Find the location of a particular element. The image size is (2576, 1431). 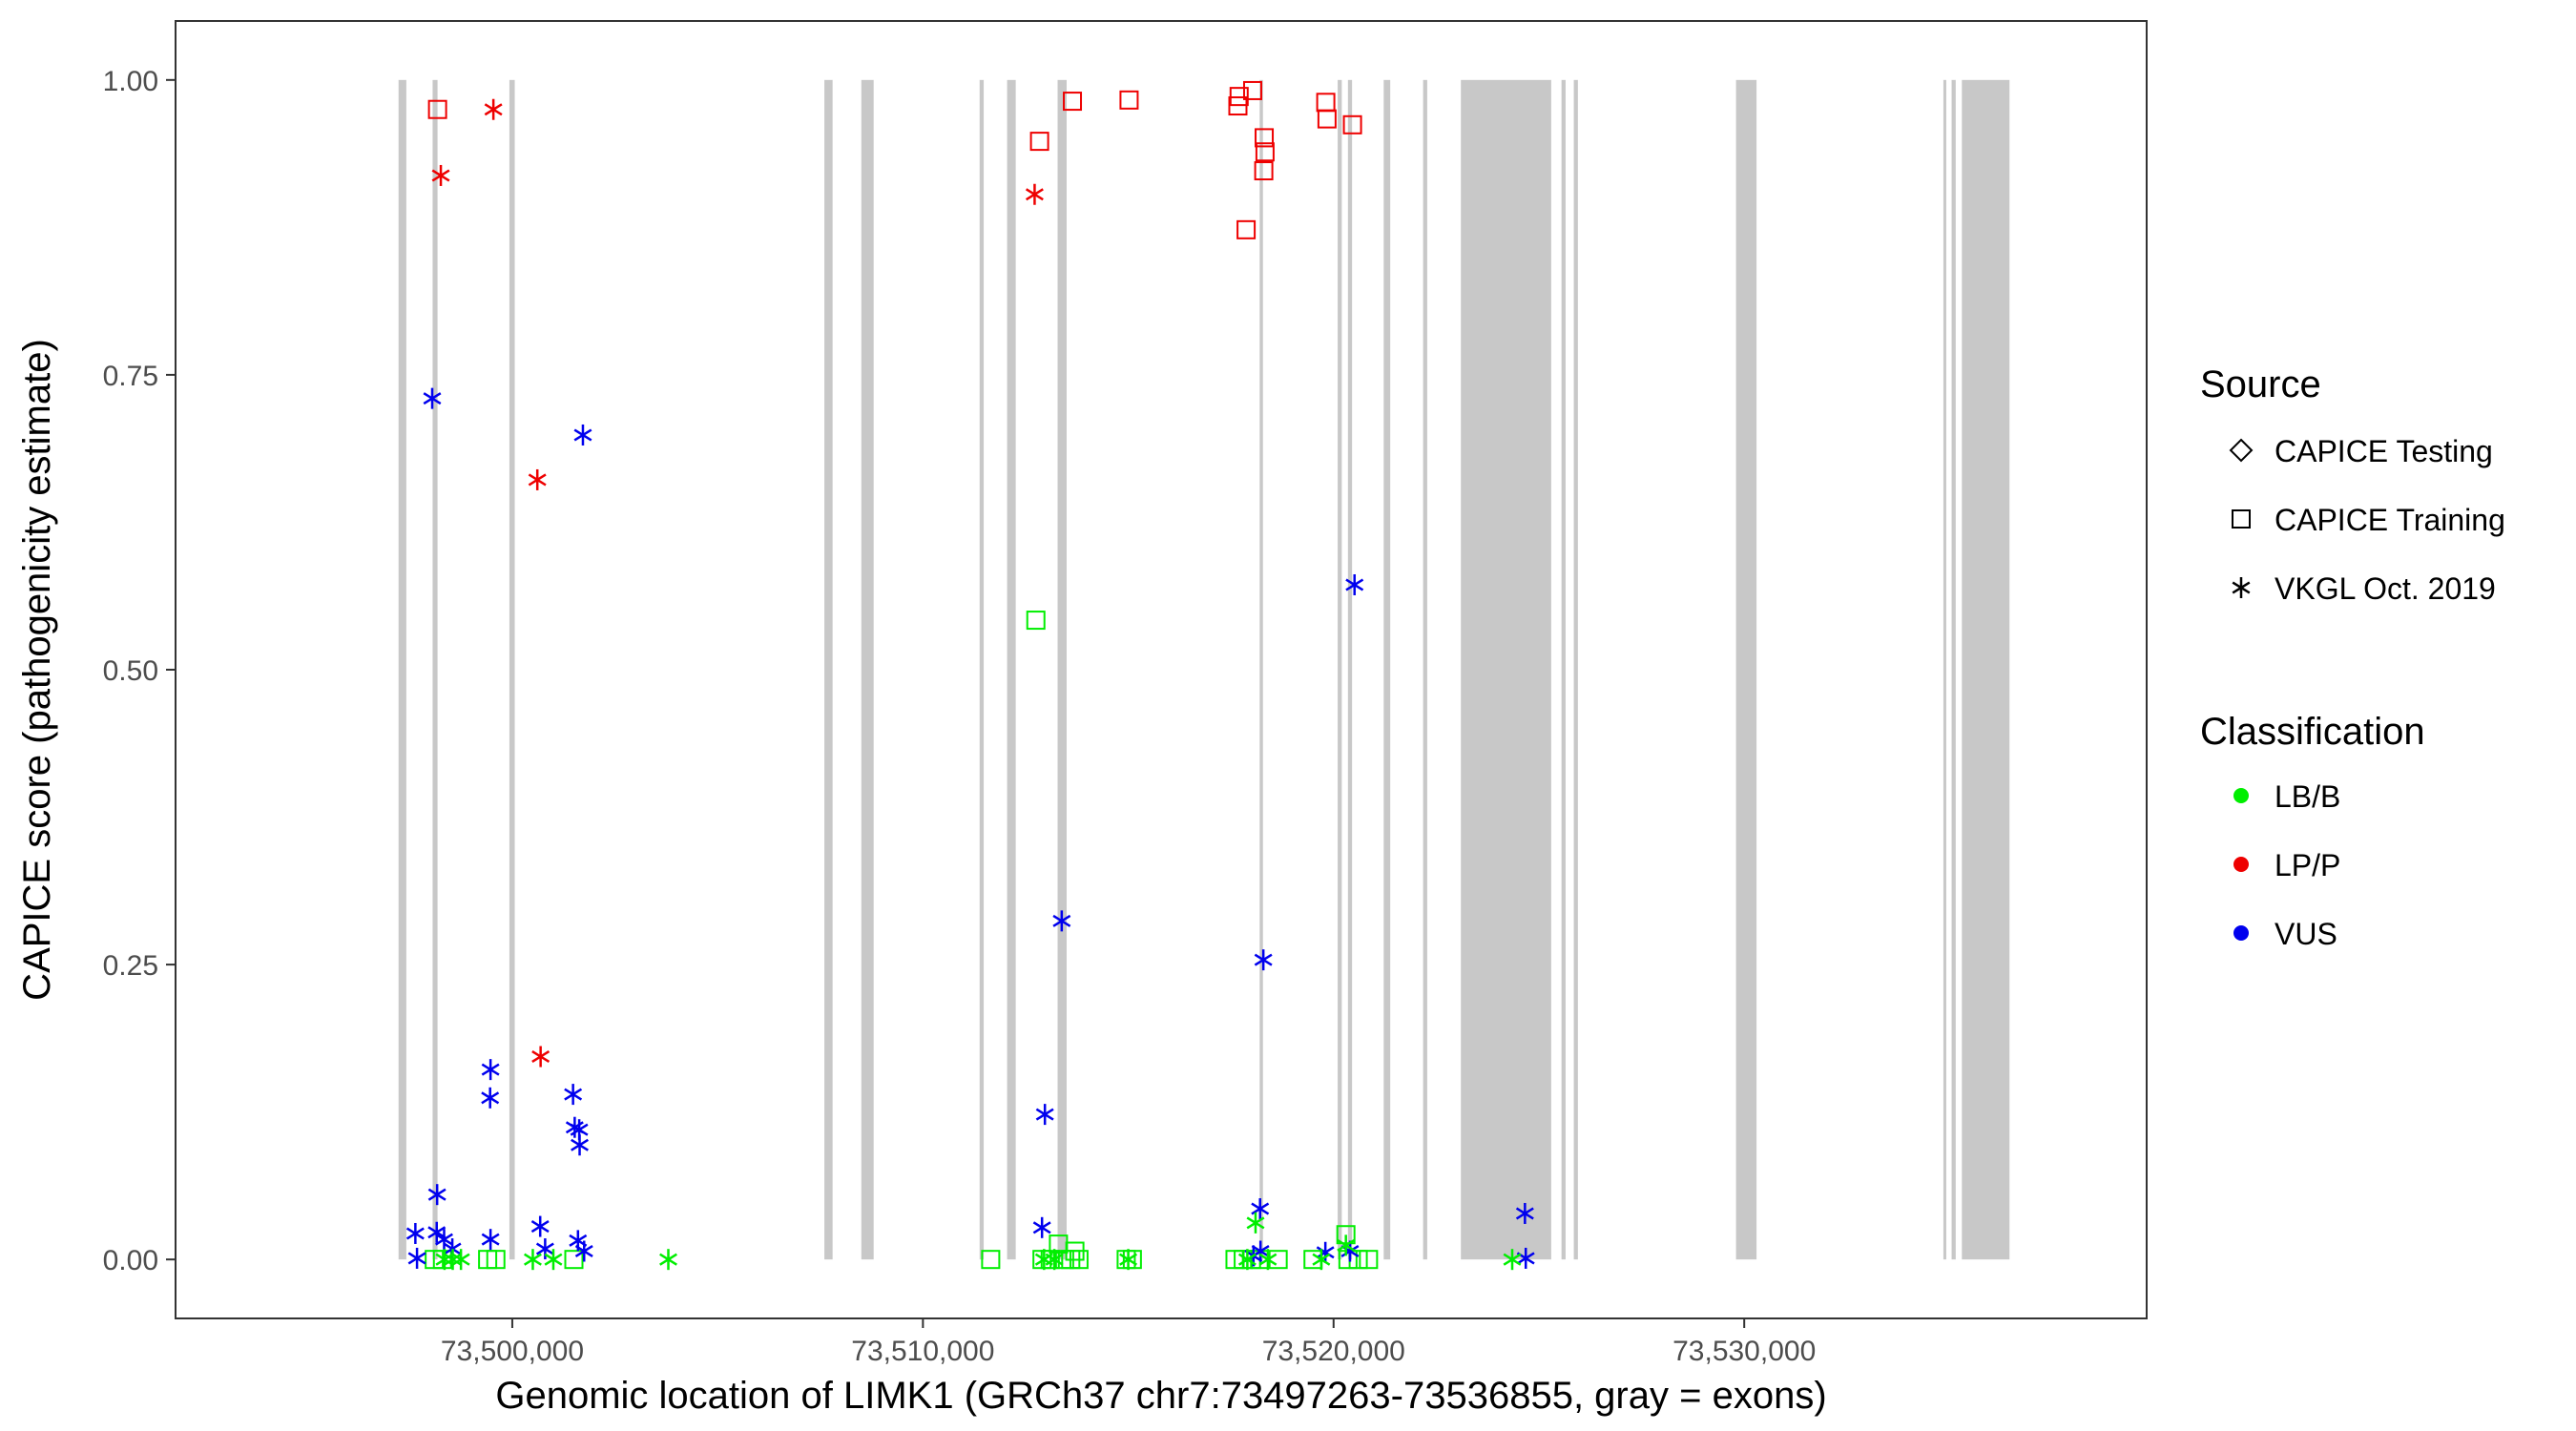

y-tick-label: 0.25 is located at coordinates (130, 966).